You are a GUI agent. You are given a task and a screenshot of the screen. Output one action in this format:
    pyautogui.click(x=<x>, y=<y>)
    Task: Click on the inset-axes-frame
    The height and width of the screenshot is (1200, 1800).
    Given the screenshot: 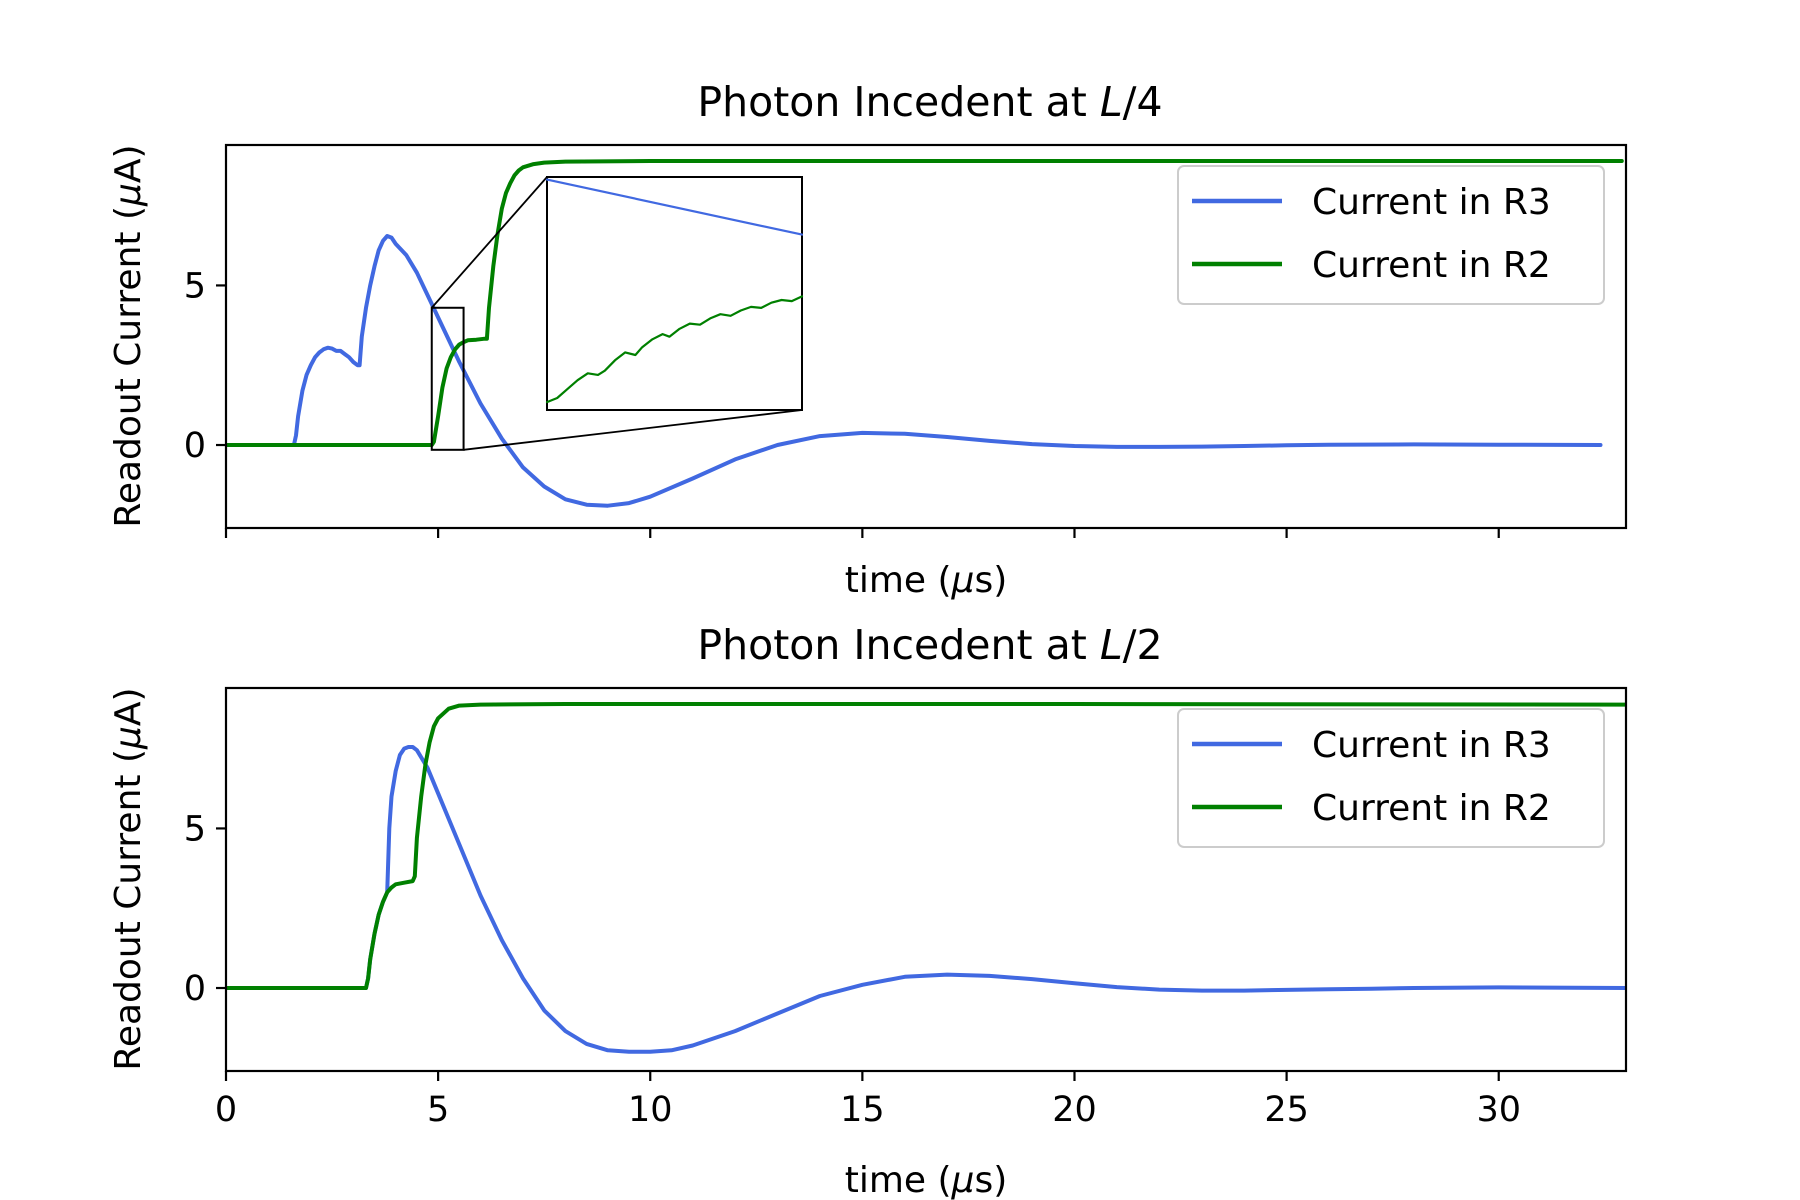 What is the action you would take?
    pyautogui.click(x=674, y=293)
    